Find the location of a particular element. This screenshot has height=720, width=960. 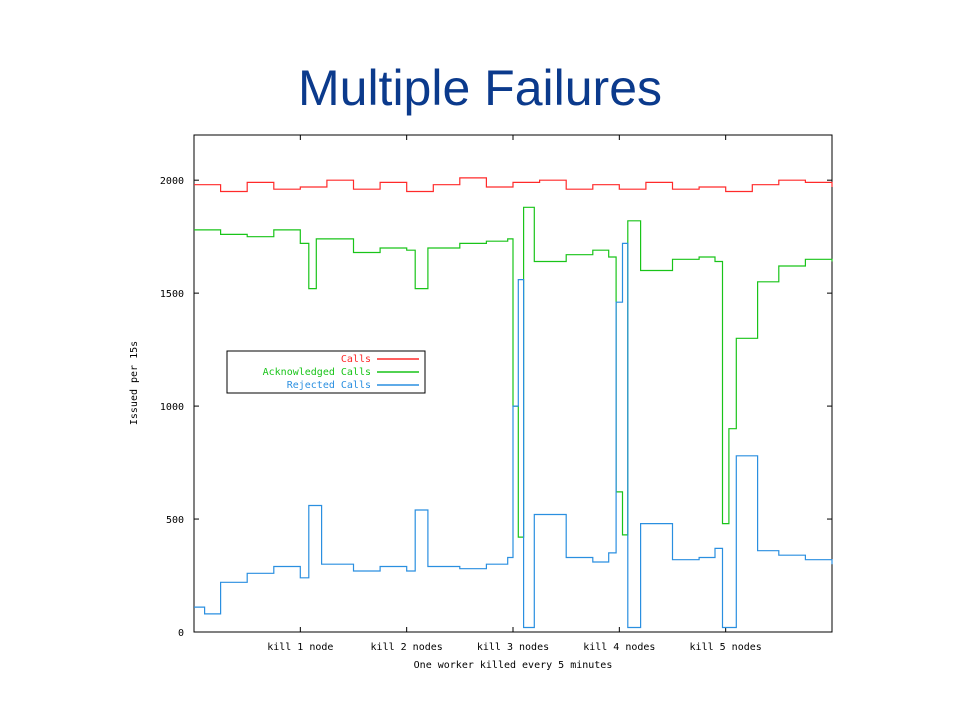

x-tick-label: kill 2 nodes is located at coordinates (407, 647).